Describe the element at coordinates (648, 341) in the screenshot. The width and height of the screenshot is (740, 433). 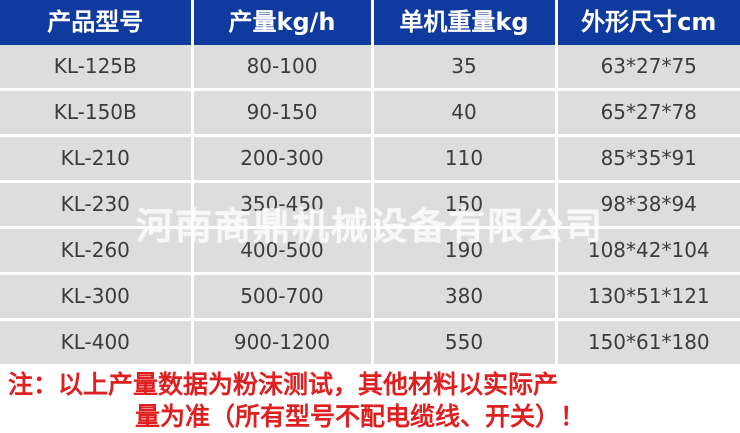
I see `cell-dimensions: 150*61*180` at that location.